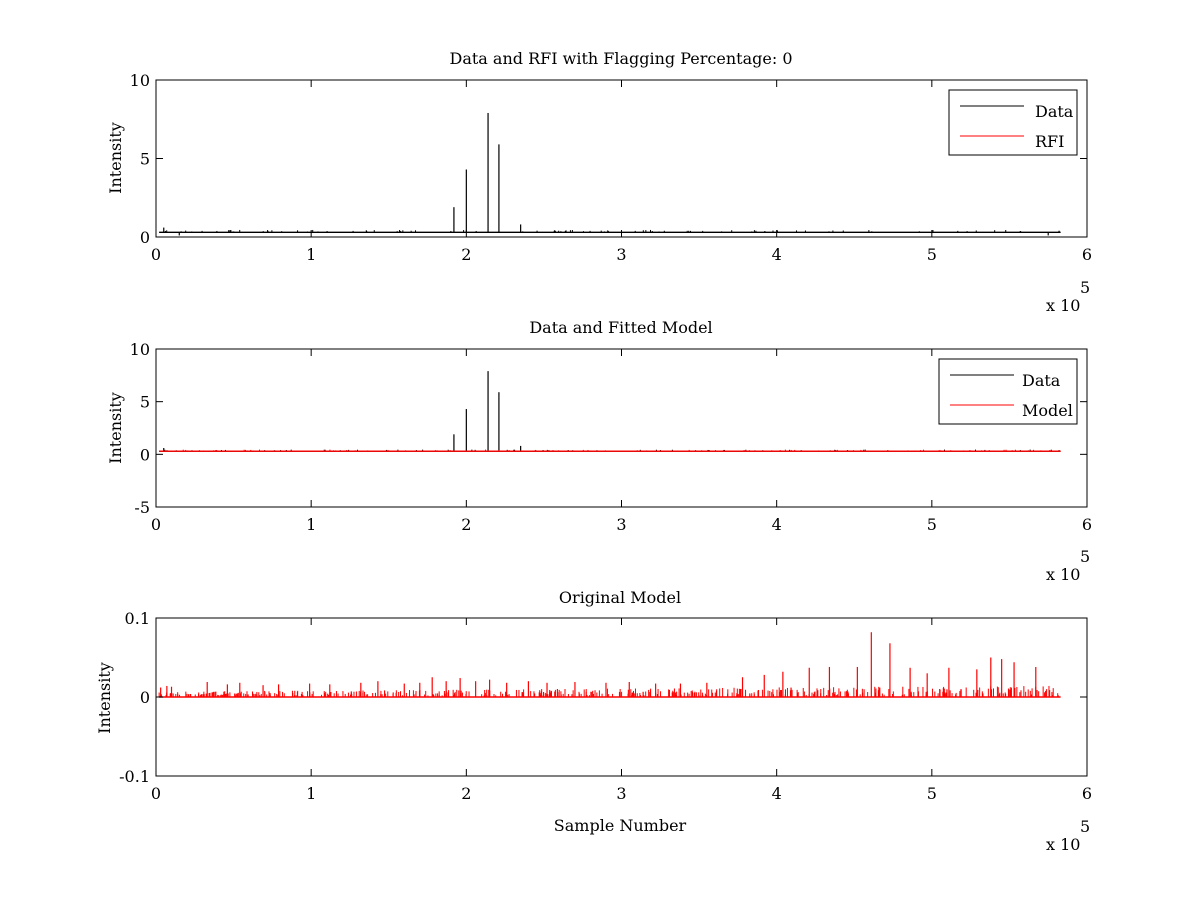 The height and width of the screenshot is (900, 1200). I want to click on y-tick-label: -5, so click(142, 507).